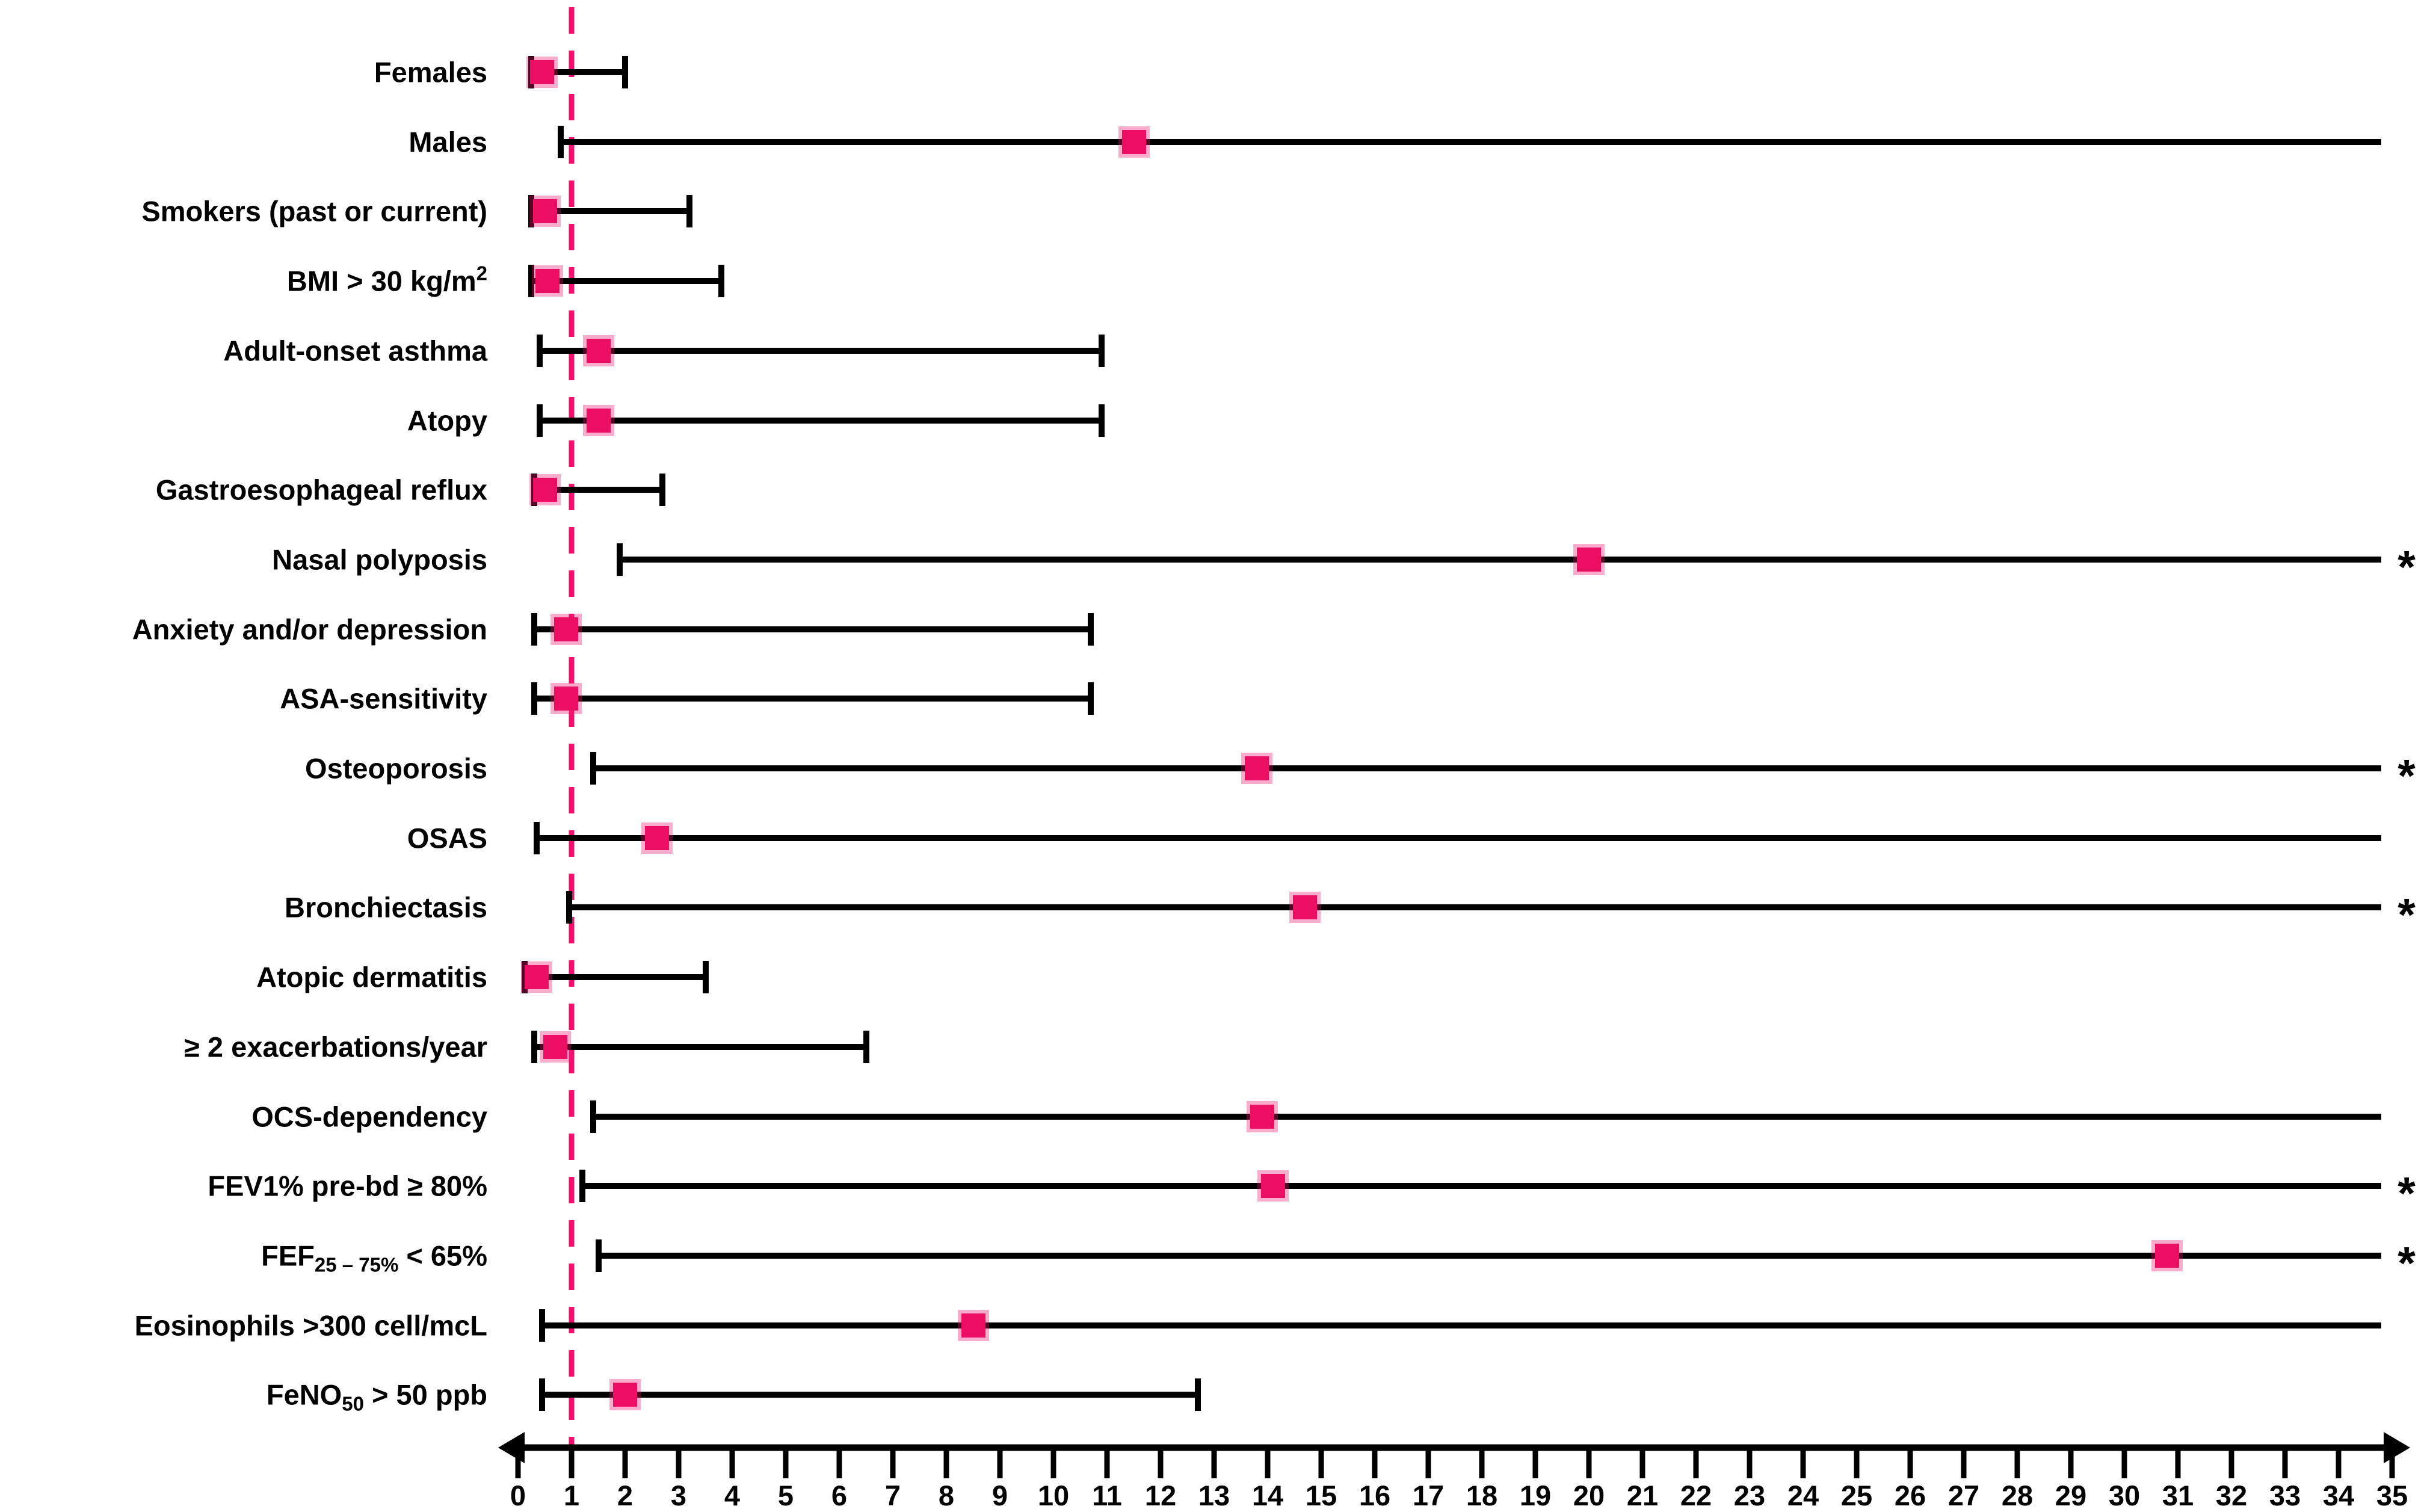  I want to click on x-axis-tick-label: 9, so click(999, 1495).